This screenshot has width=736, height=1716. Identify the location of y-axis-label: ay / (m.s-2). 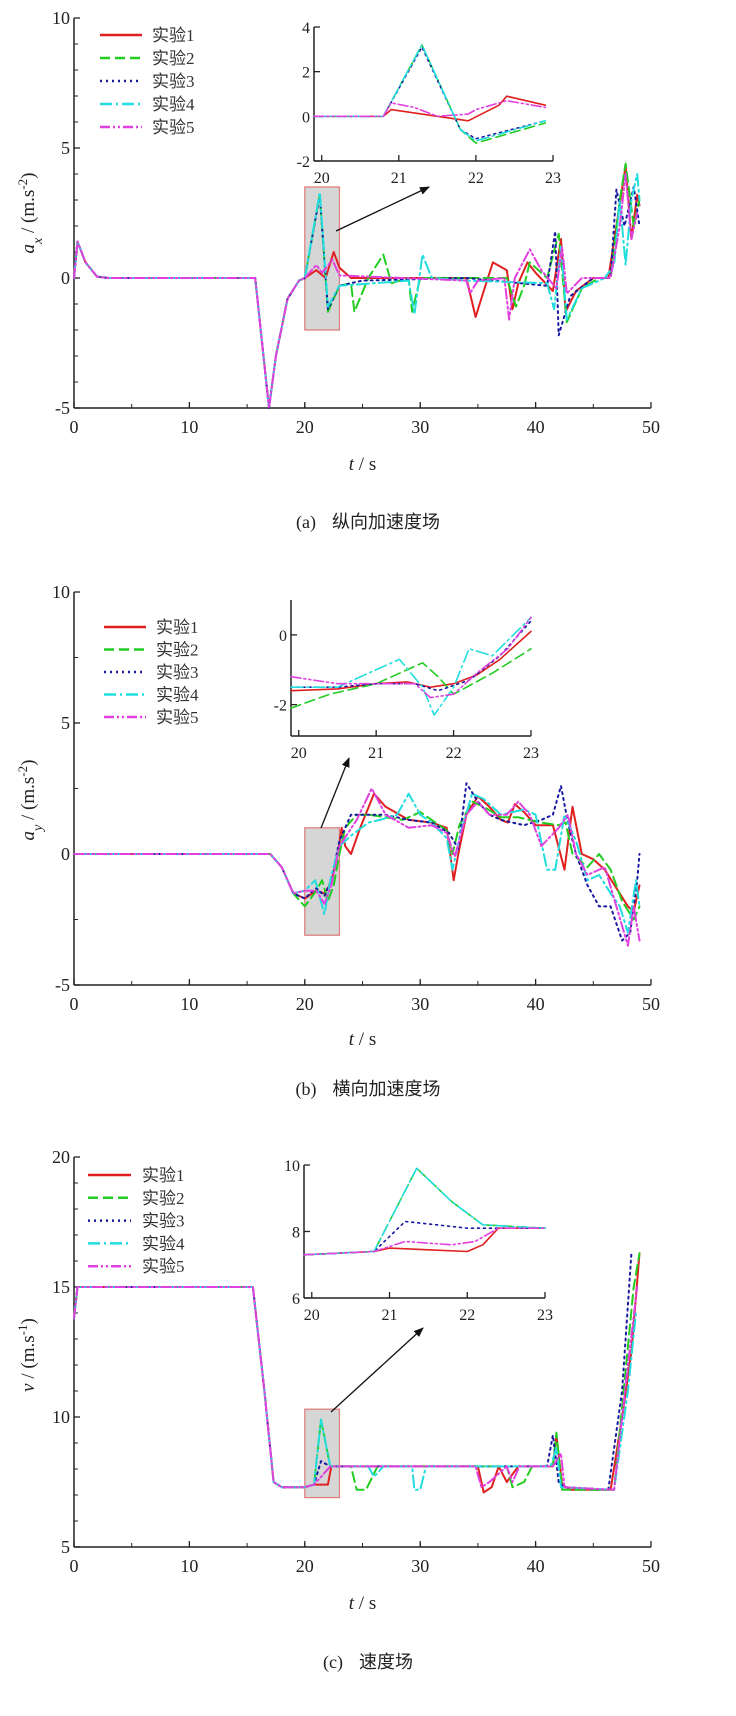
(30, 800).